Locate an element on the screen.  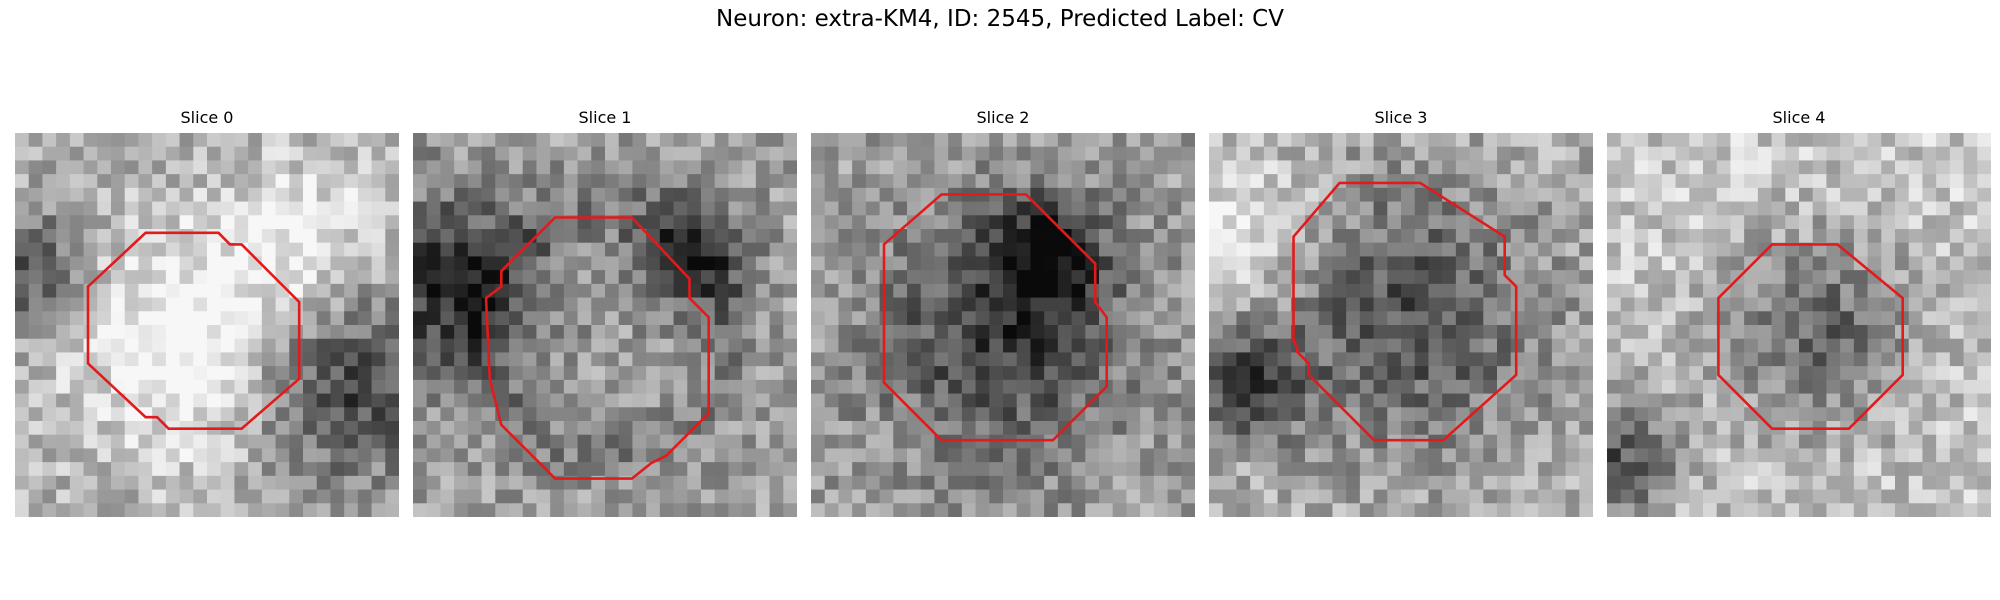
slice-title: Slice 1 is located at coordinates (605, 117).